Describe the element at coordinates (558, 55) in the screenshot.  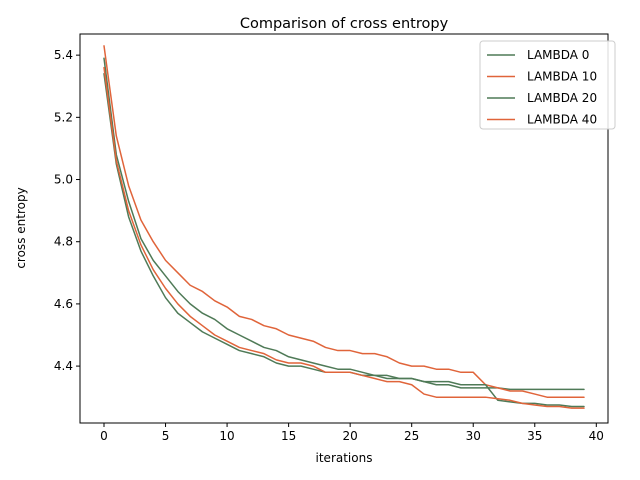
I see `legend-label-0: LAMBDA 0` at that location.